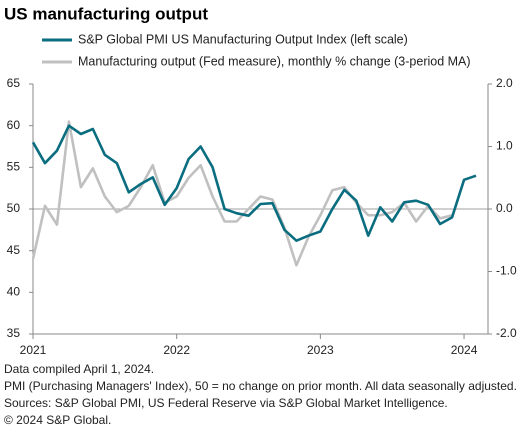 Image resolution: width=531 pixels, height=436 pixels. Describe the element at coordinates (14, 333) in the screenshot. I see `y-tick-label: 35` at that location.